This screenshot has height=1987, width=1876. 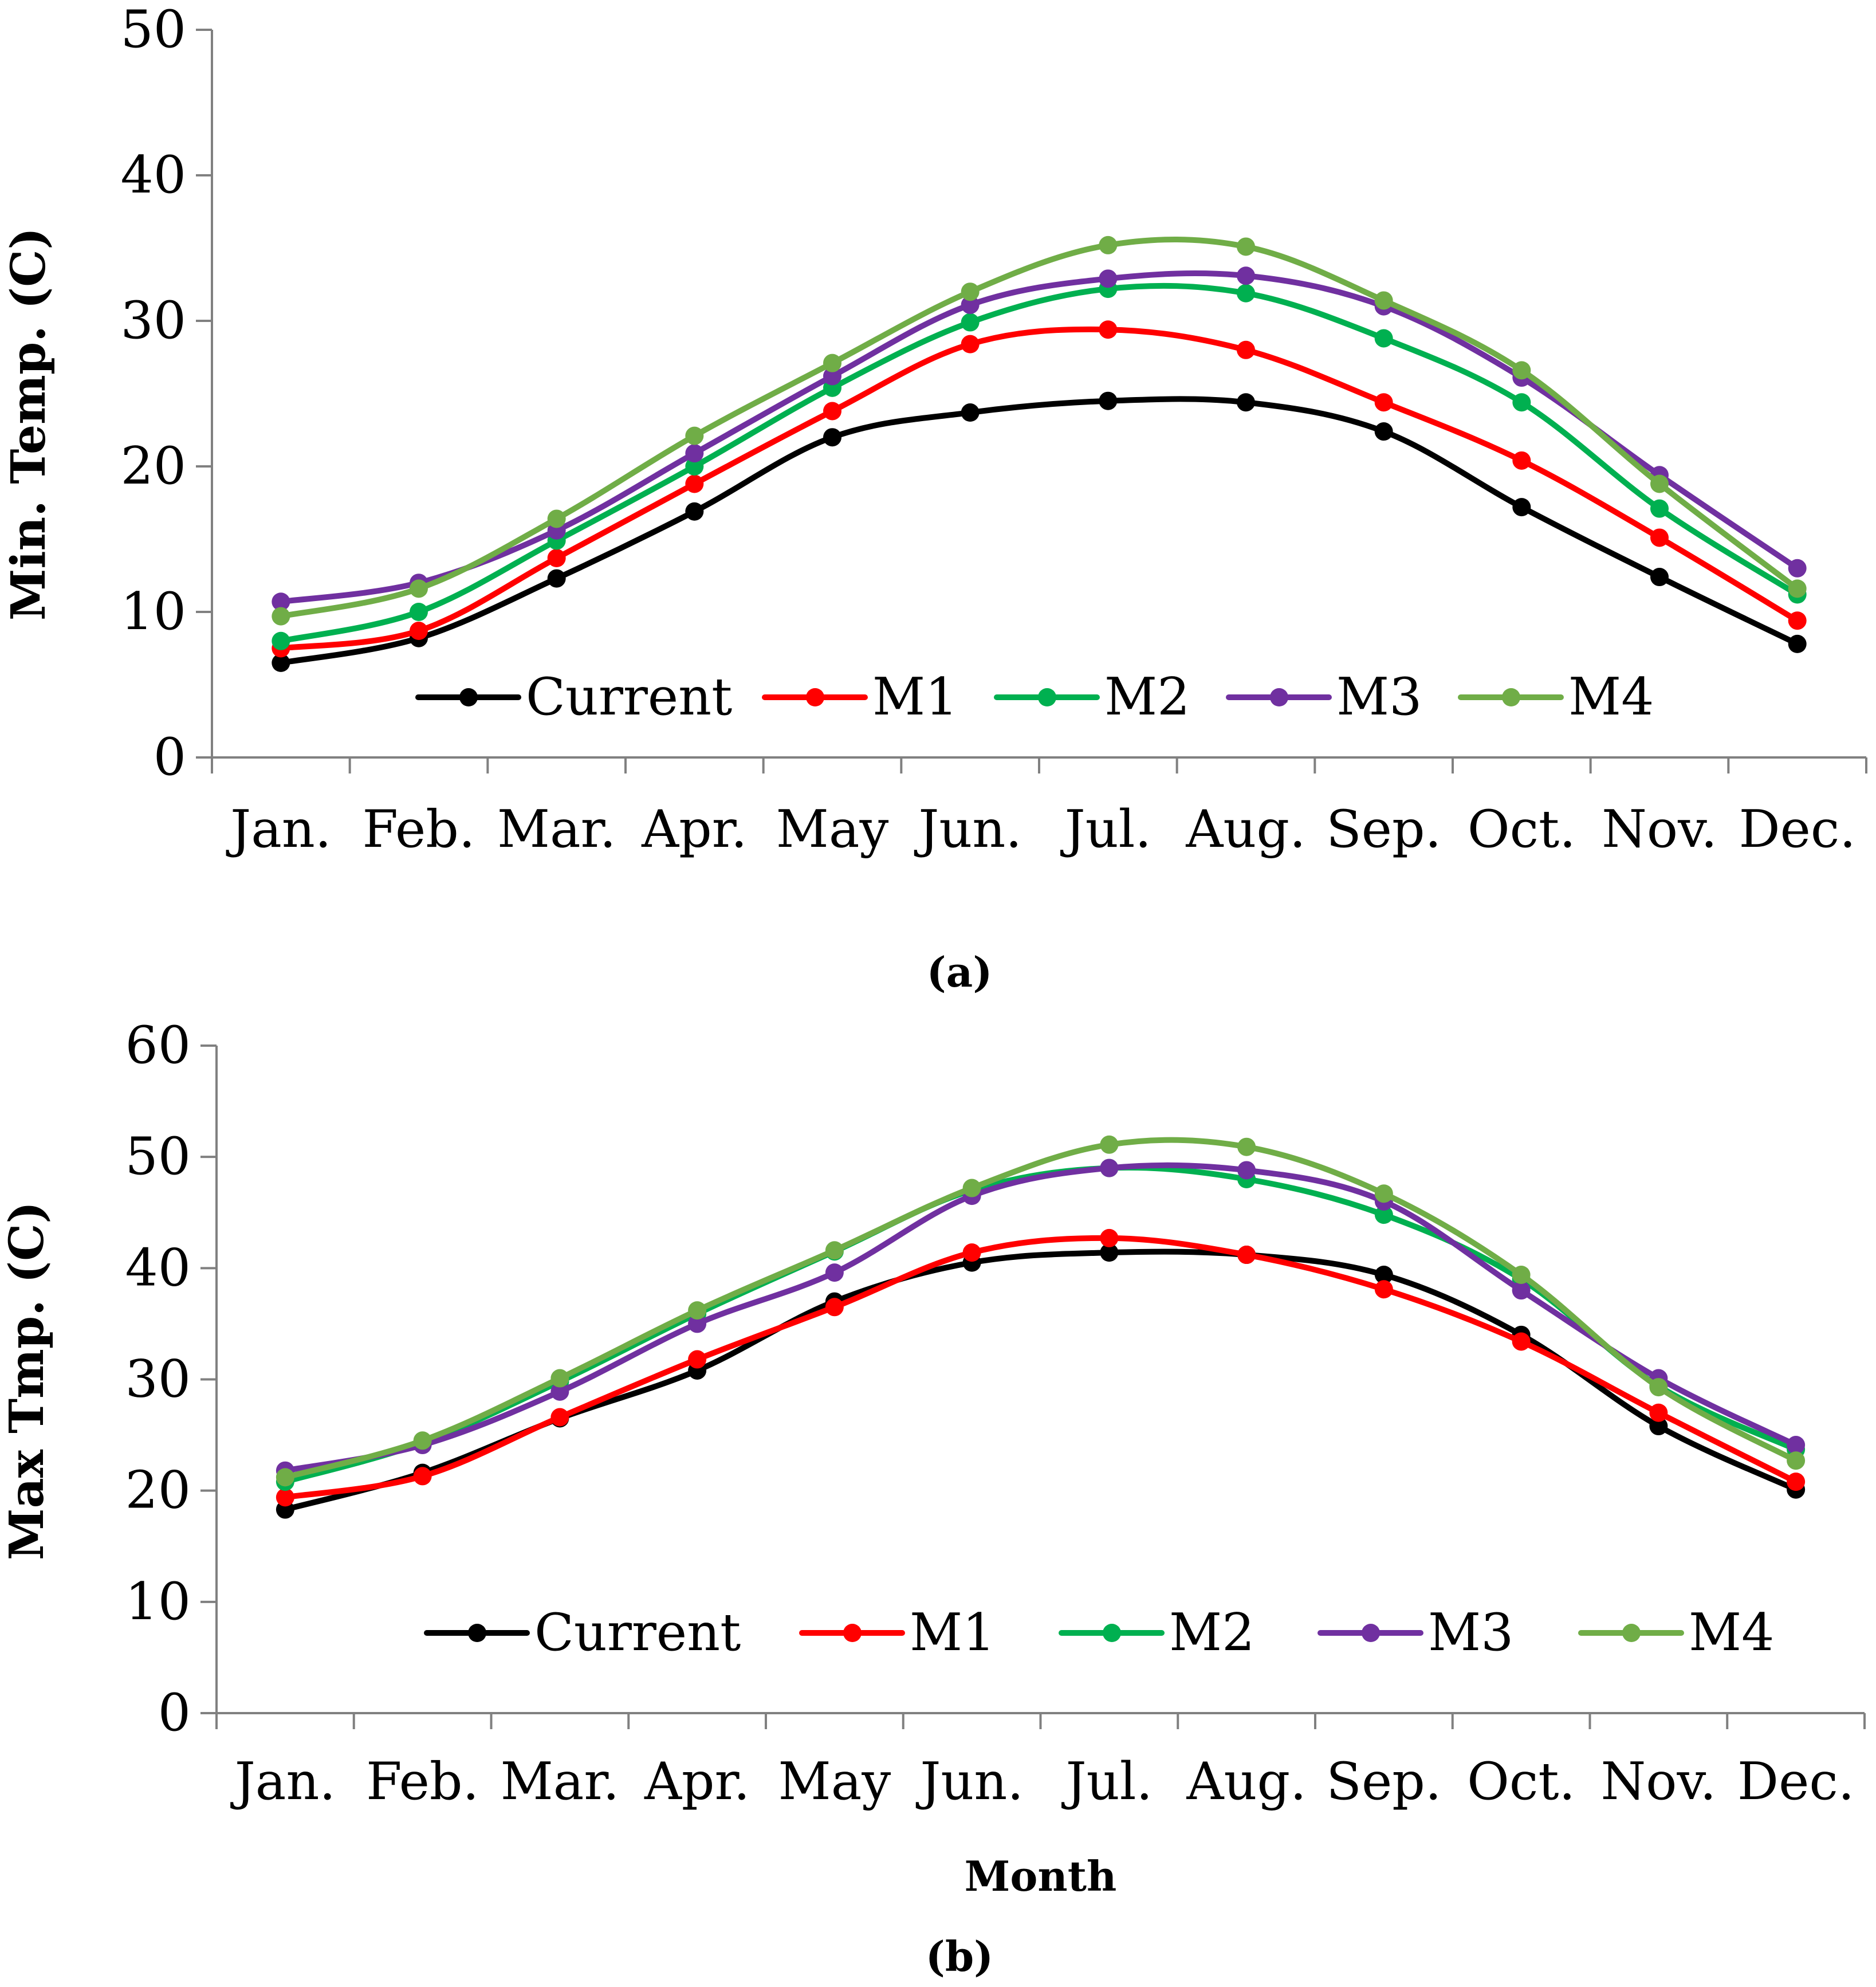 I want to click on x-tick-label: Feb., so click(x=418, y=829).